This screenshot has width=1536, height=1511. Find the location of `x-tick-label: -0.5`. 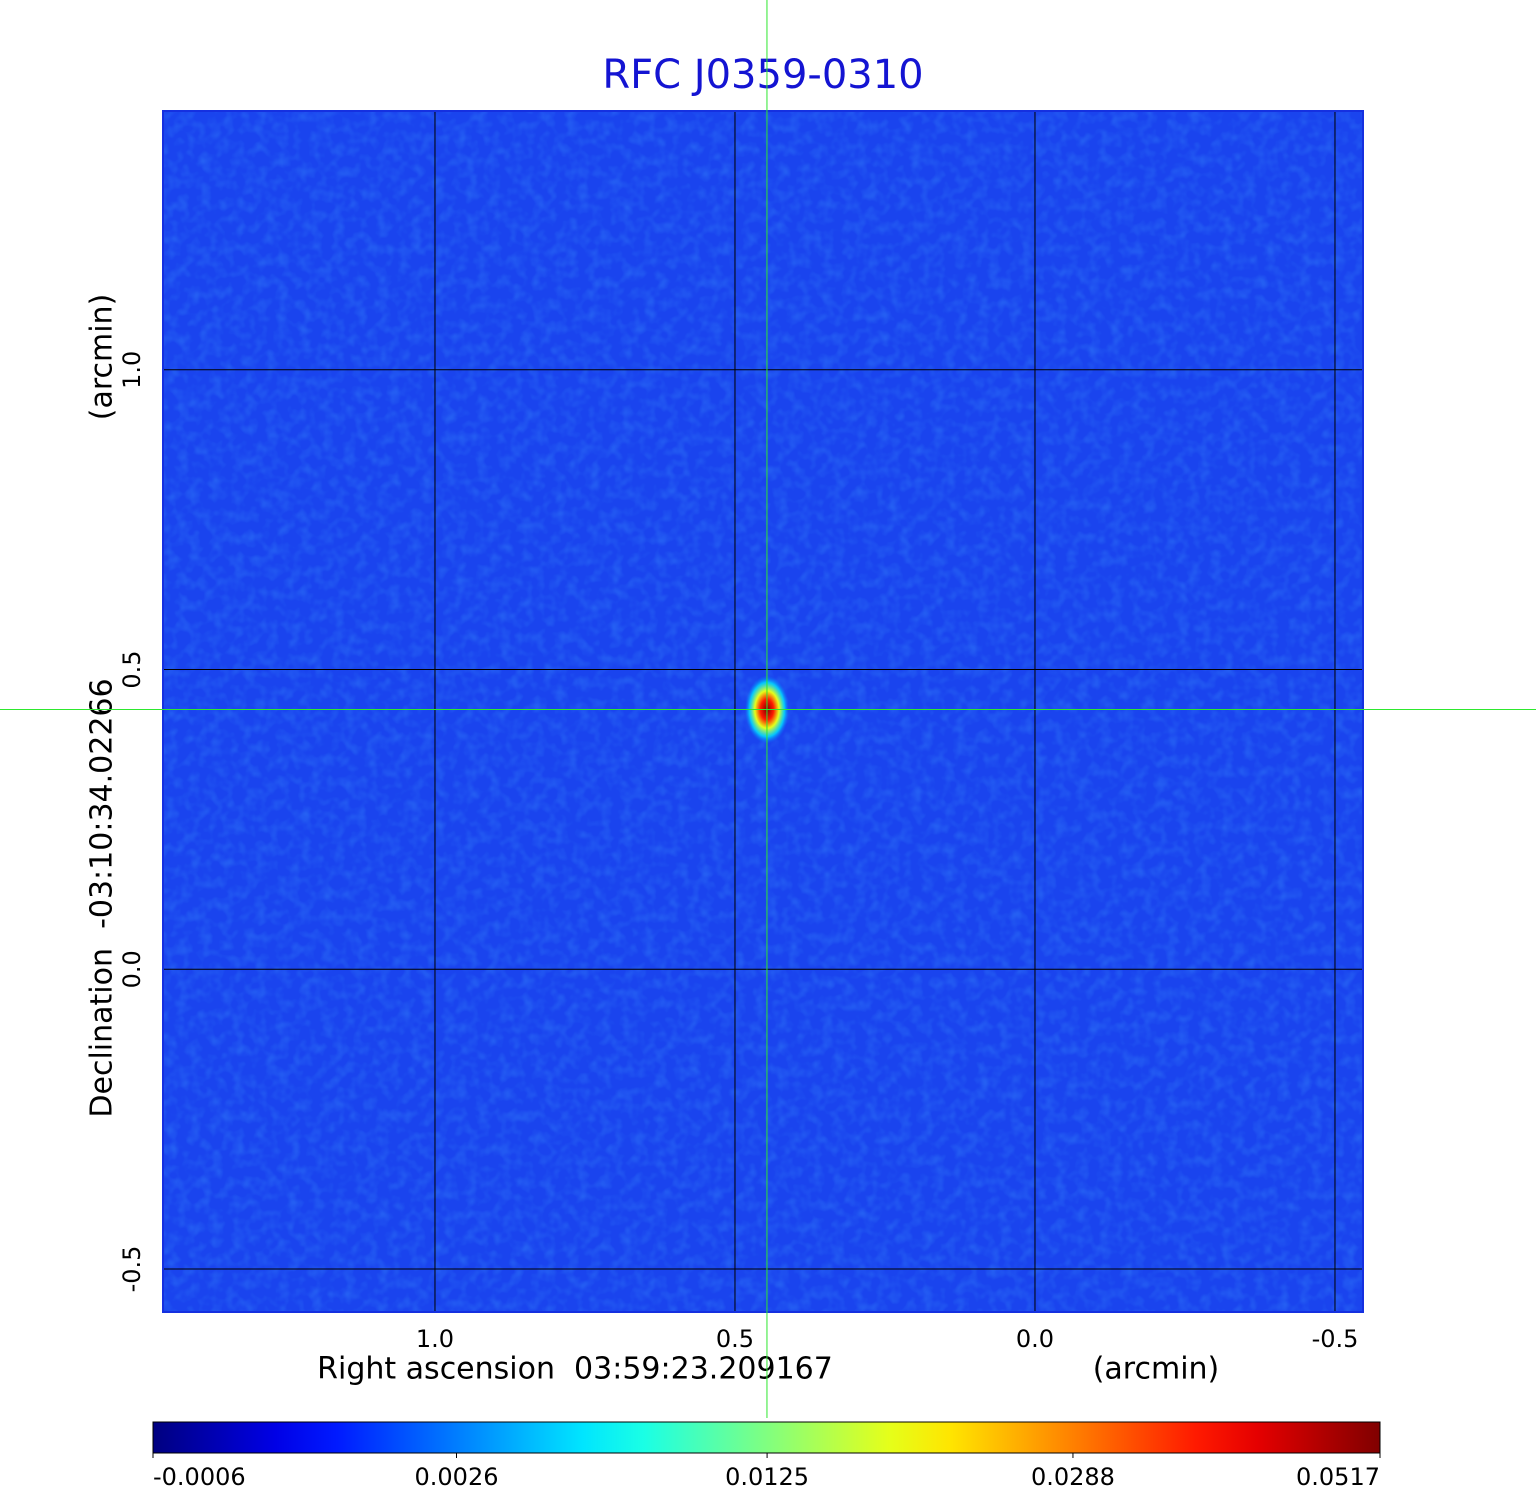

x-tick-label: -0.5 is located at coordinates (1335, 1339).